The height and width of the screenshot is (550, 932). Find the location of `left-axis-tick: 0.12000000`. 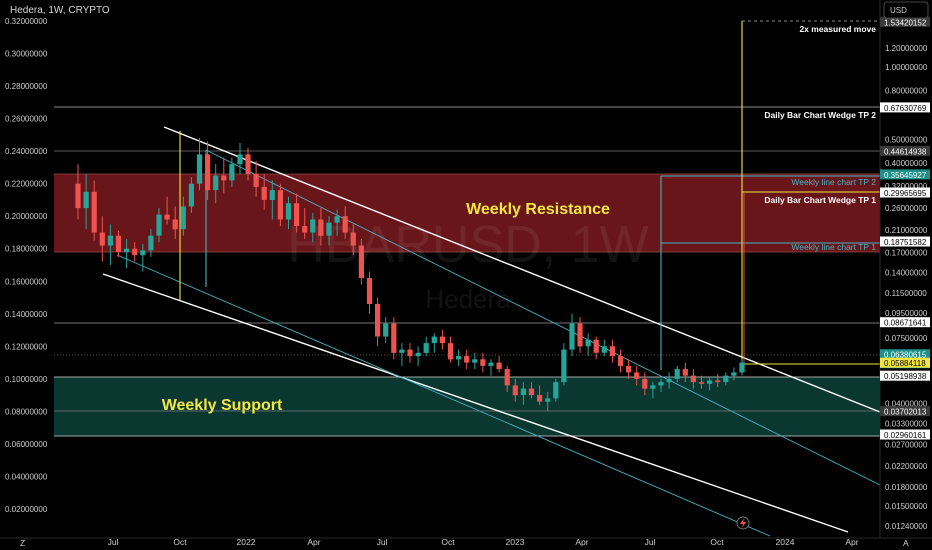

left-axis-tick: 0.12000000 is located at coordinates (26, 346).